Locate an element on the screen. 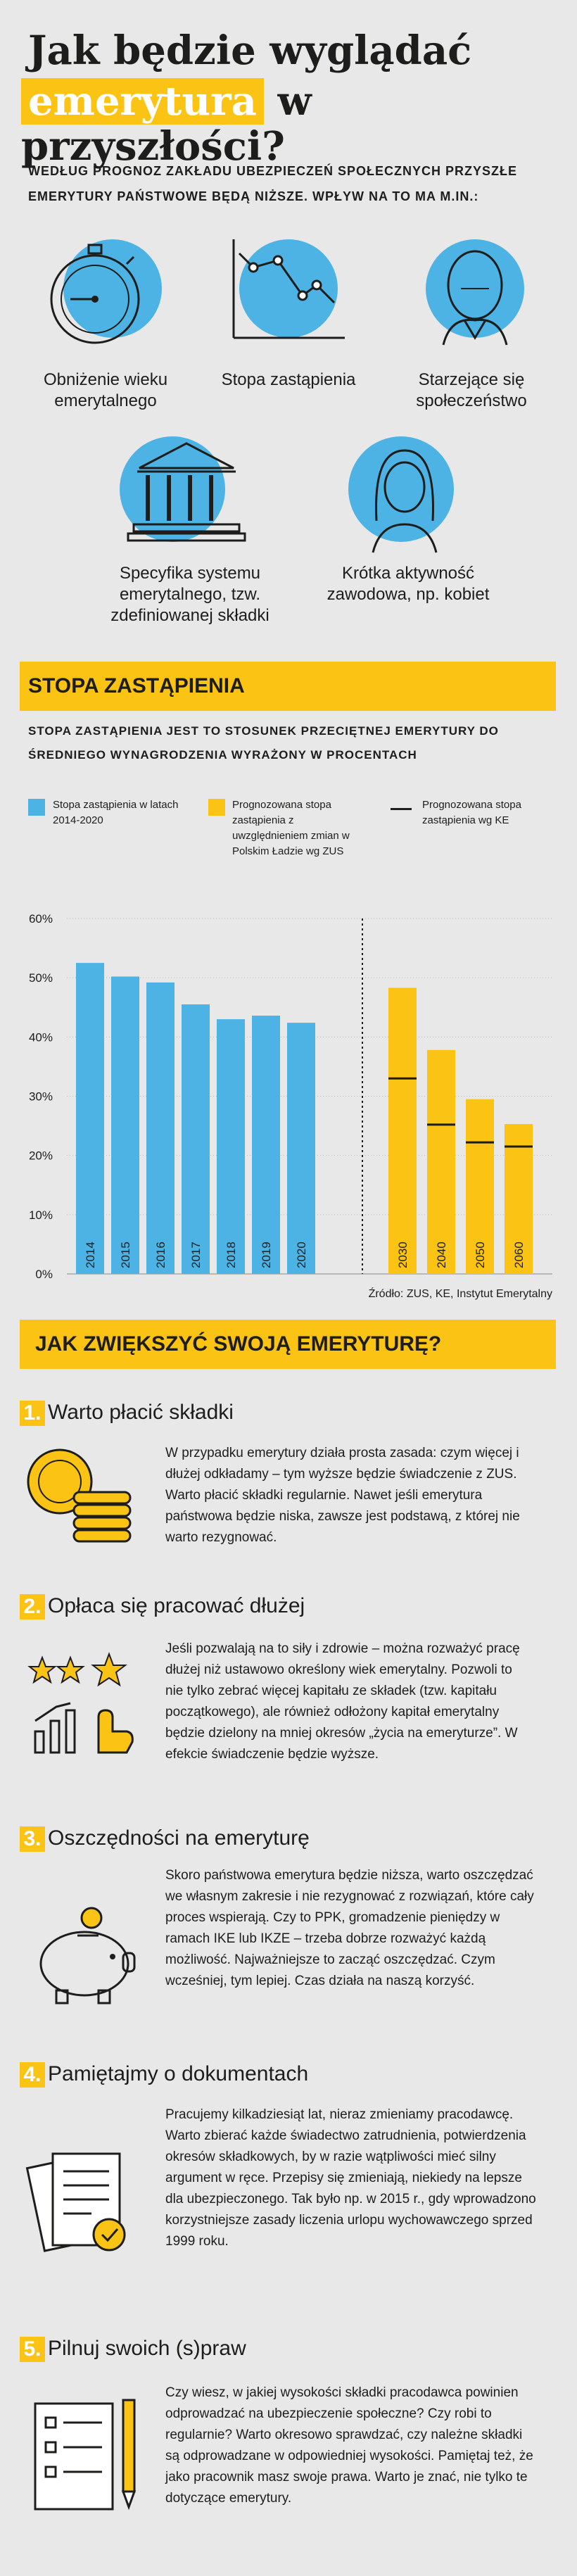 The height and width of the screenshot is (2576, 577). documents-icon is located at coordinates (75, 2202).